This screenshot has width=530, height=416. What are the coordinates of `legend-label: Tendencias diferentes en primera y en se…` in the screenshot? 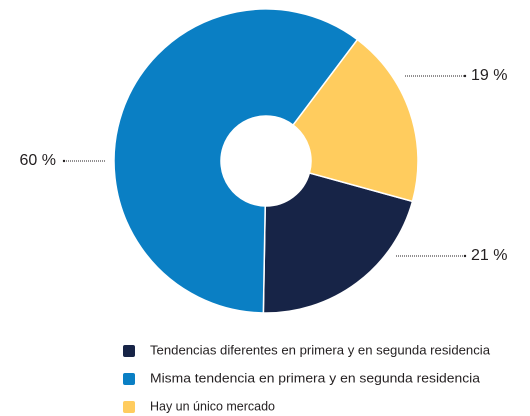 It's located at (320, 349).